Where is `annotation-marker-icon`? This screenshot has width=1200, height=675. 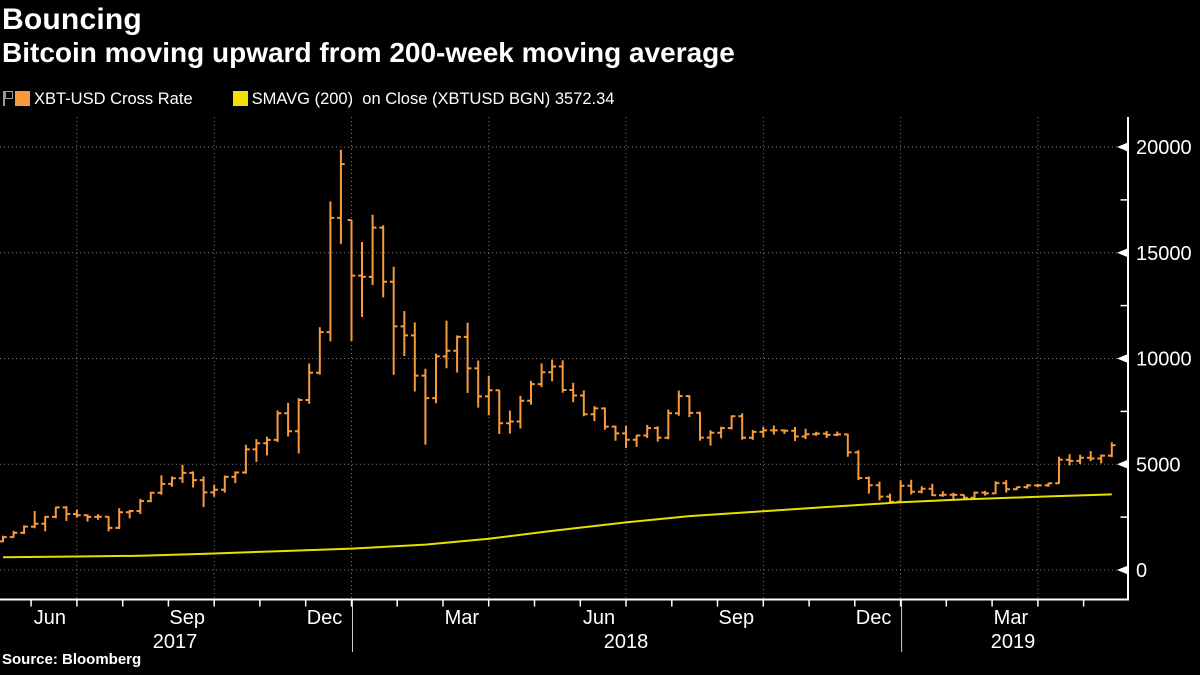 annotation-marker-icon is located at coordinates (8, 99).